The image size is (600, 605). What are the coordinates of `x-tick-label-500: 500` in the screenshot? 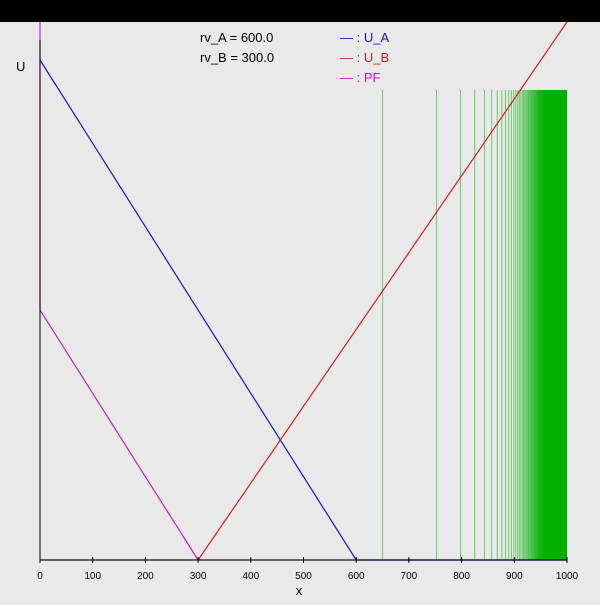 It's located at (303, 576).